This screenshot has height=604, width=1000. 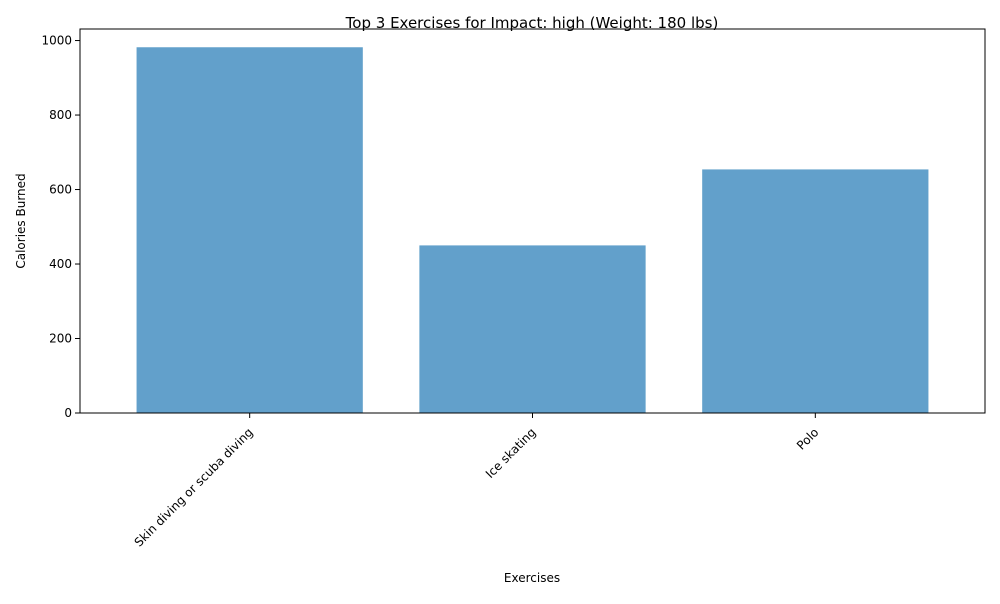 I want to click on y-tick-label-0: 0, so click(x=68, y=413).